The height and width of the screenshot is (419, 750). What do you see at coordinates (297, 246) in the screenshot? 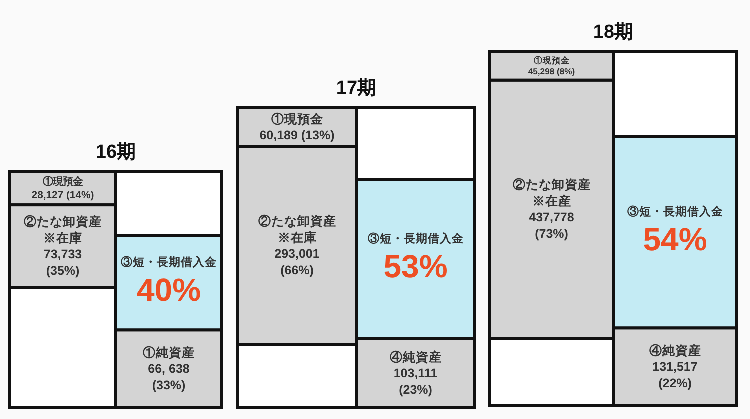
I see `data-label: ②たな卸資産 ※在庫 293,001 (66%)` at bounding box center [297, 246].